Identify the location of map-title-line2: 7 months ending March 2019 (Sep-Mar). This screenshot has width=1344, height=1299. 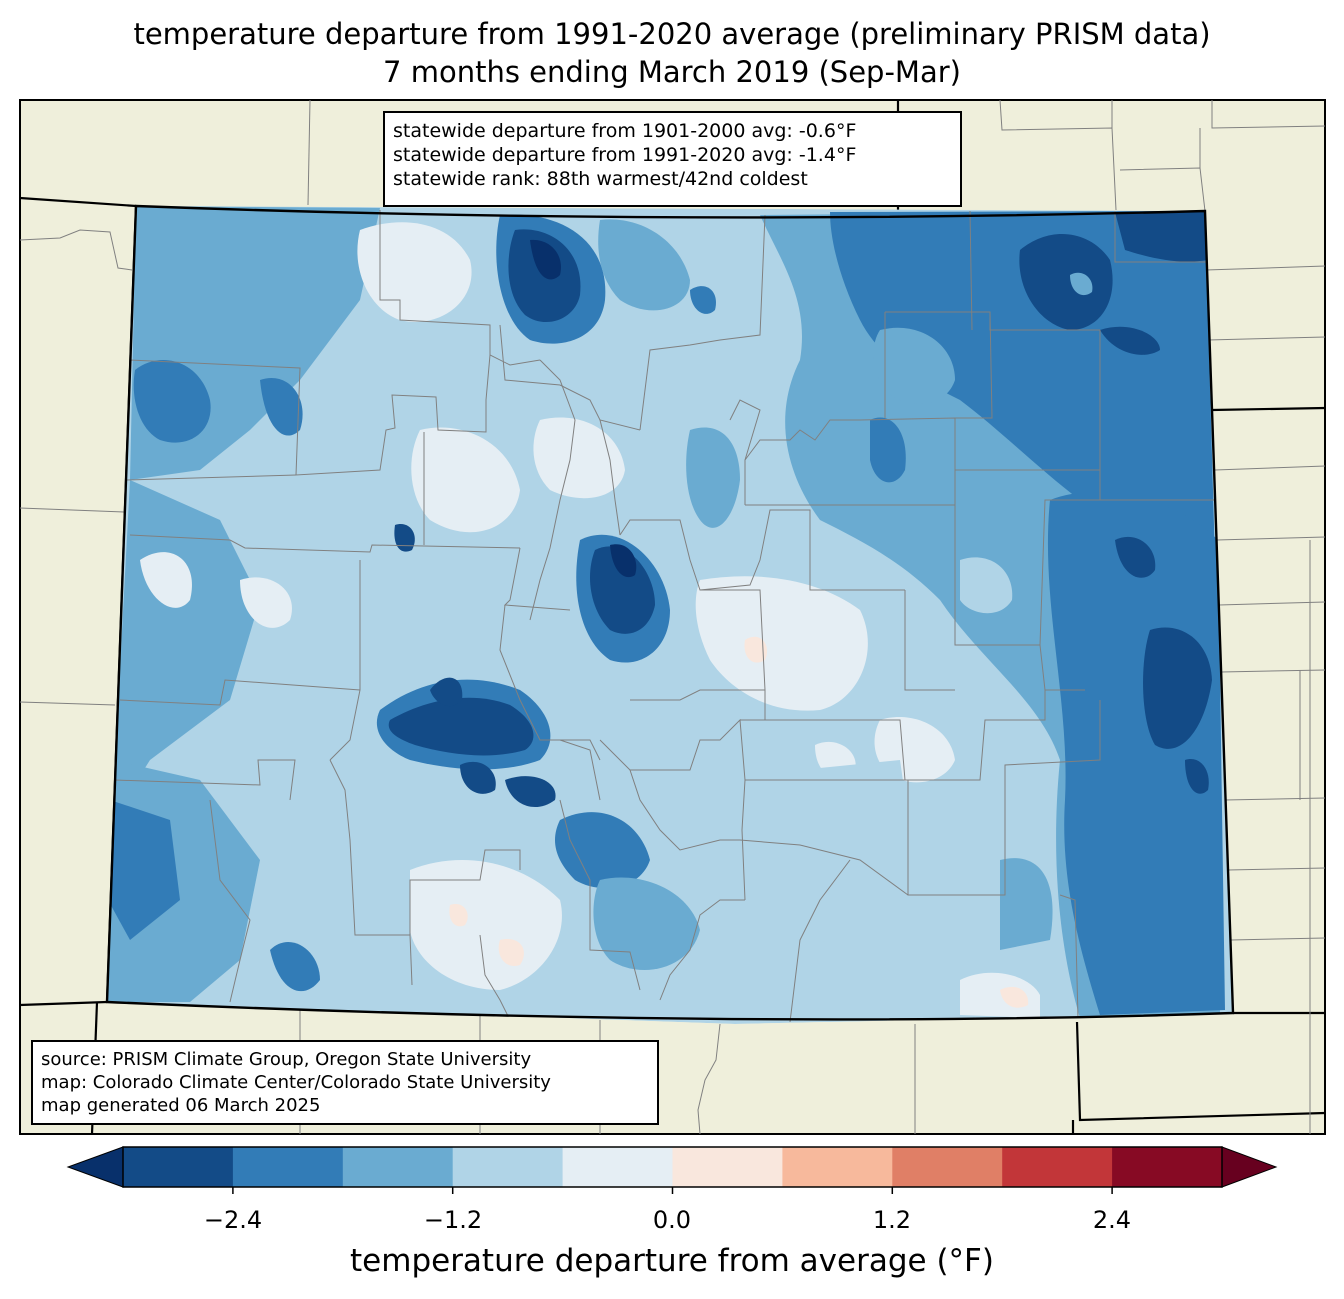
(672, 72).